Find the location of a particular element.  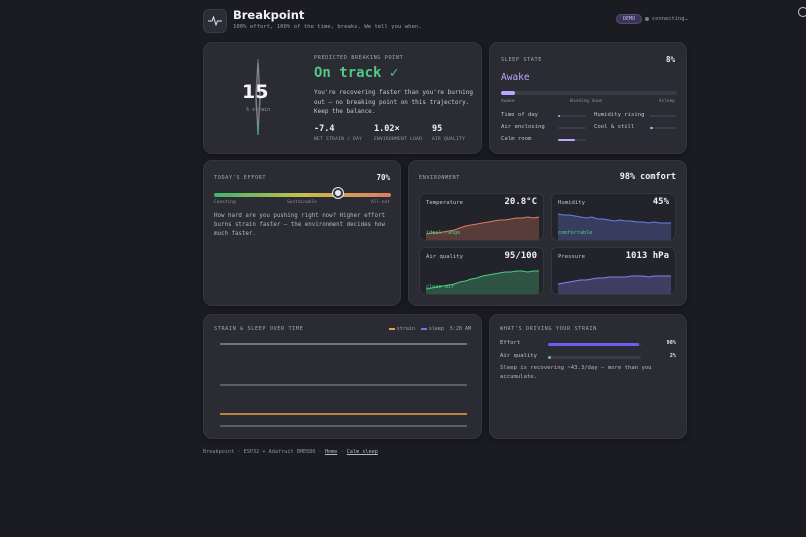

tile-note: comfortable is located at coordinates (575, 233).